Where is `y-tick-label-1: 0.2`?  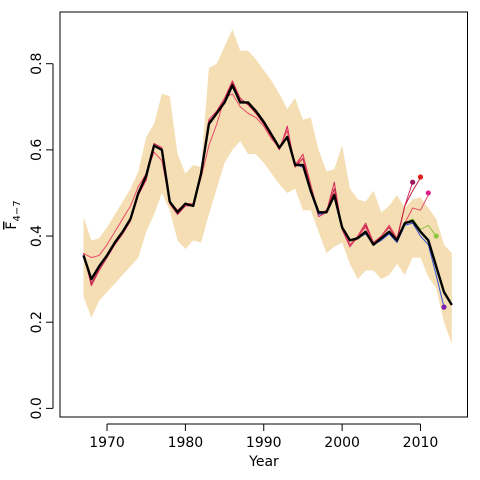 y-tick-label-1: 0.2 is located at coordinates (37, 322).